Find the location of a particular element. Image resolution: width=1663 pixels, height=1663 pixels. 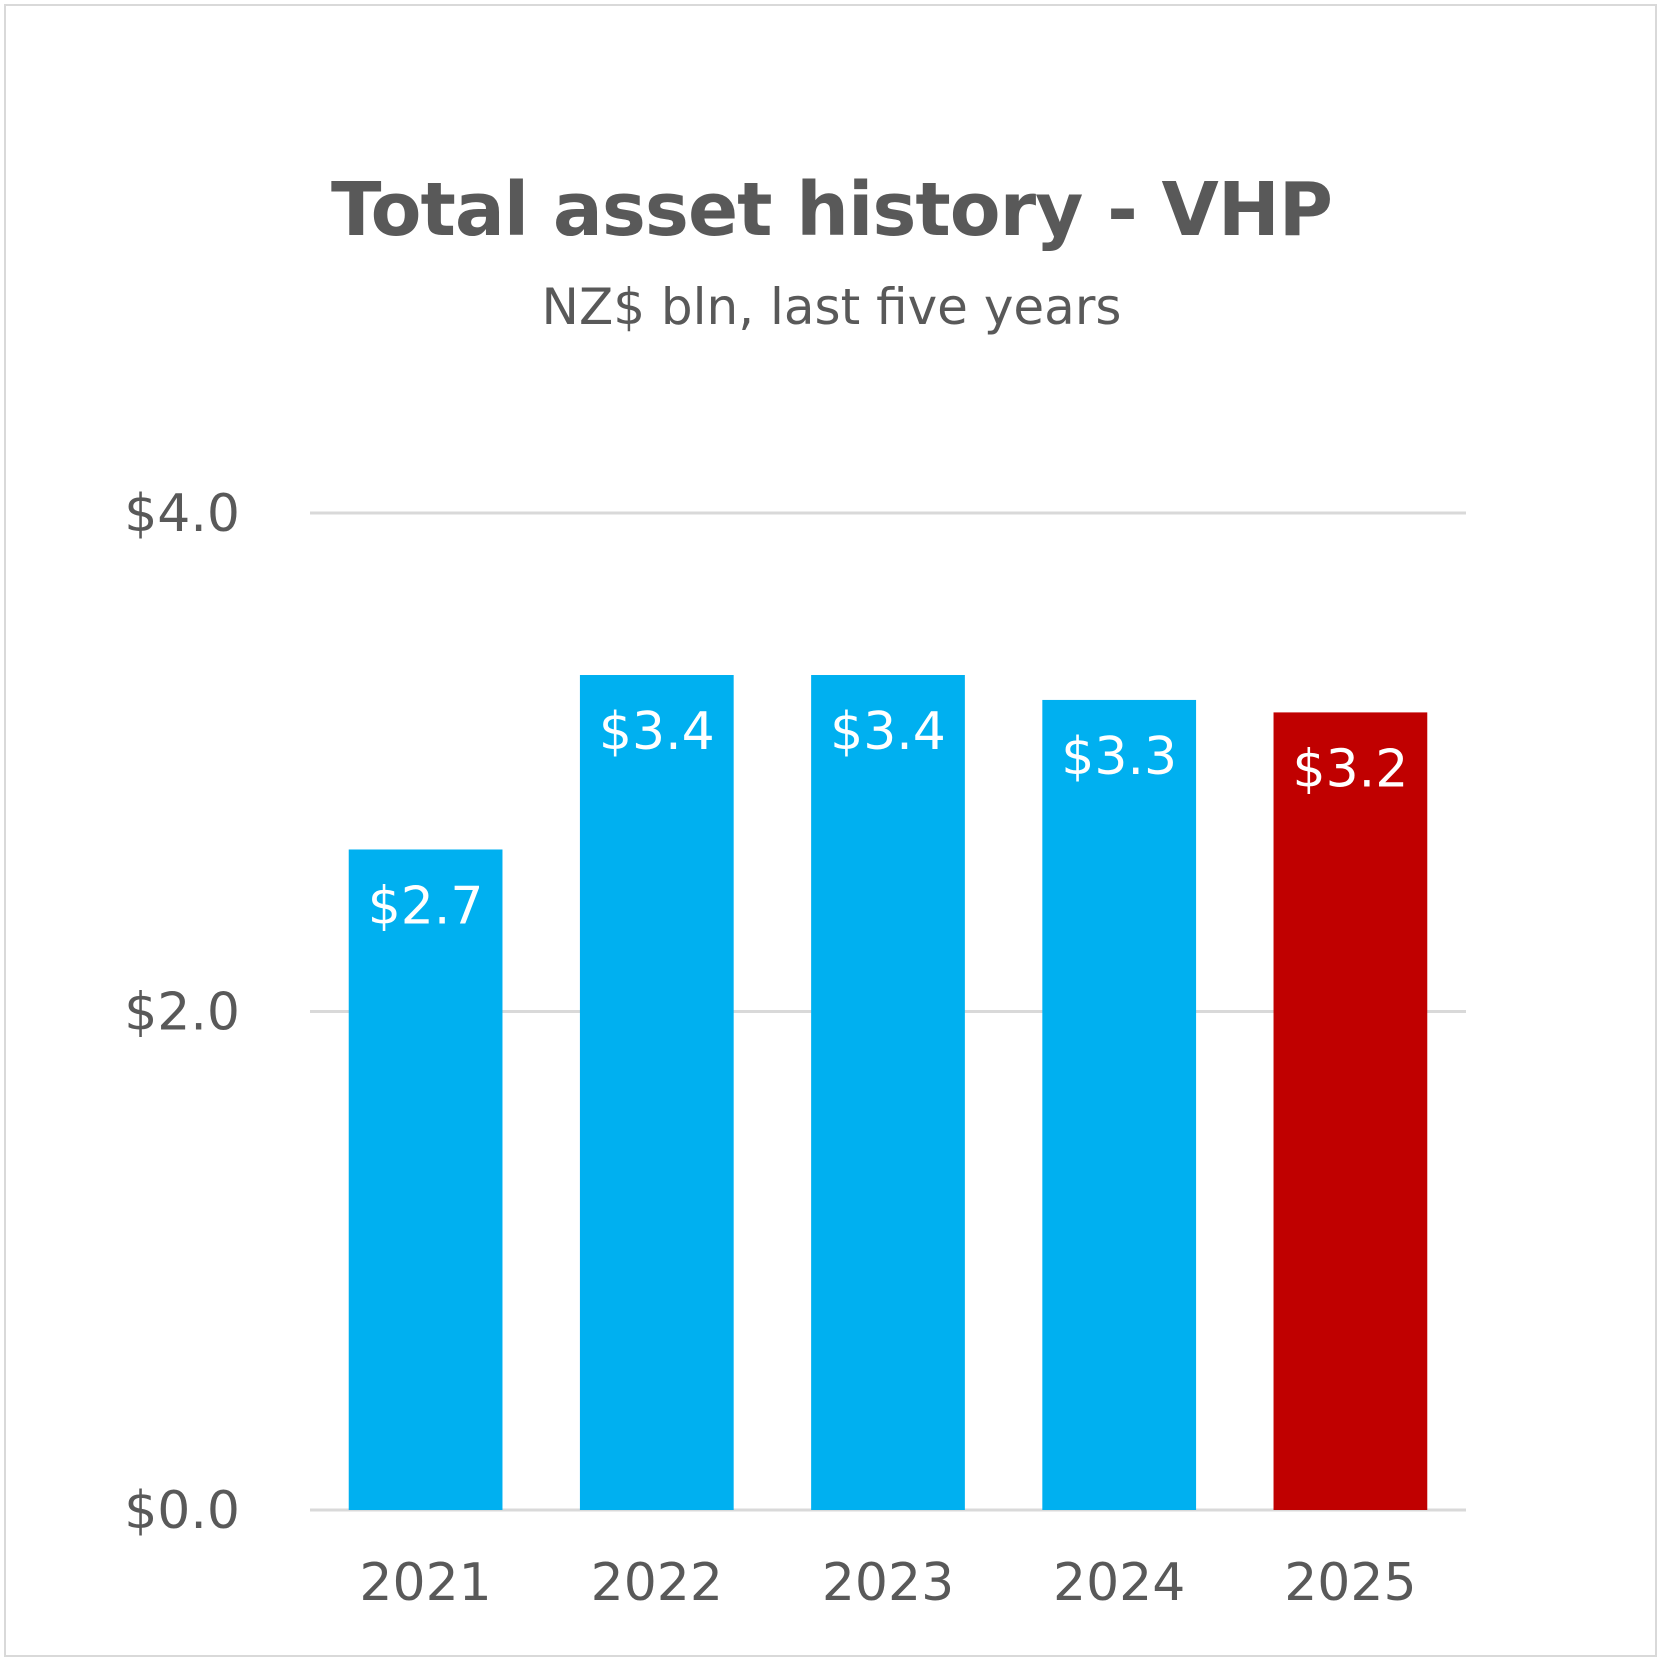

bar-2025 is located at coordinates (1350, 1111).